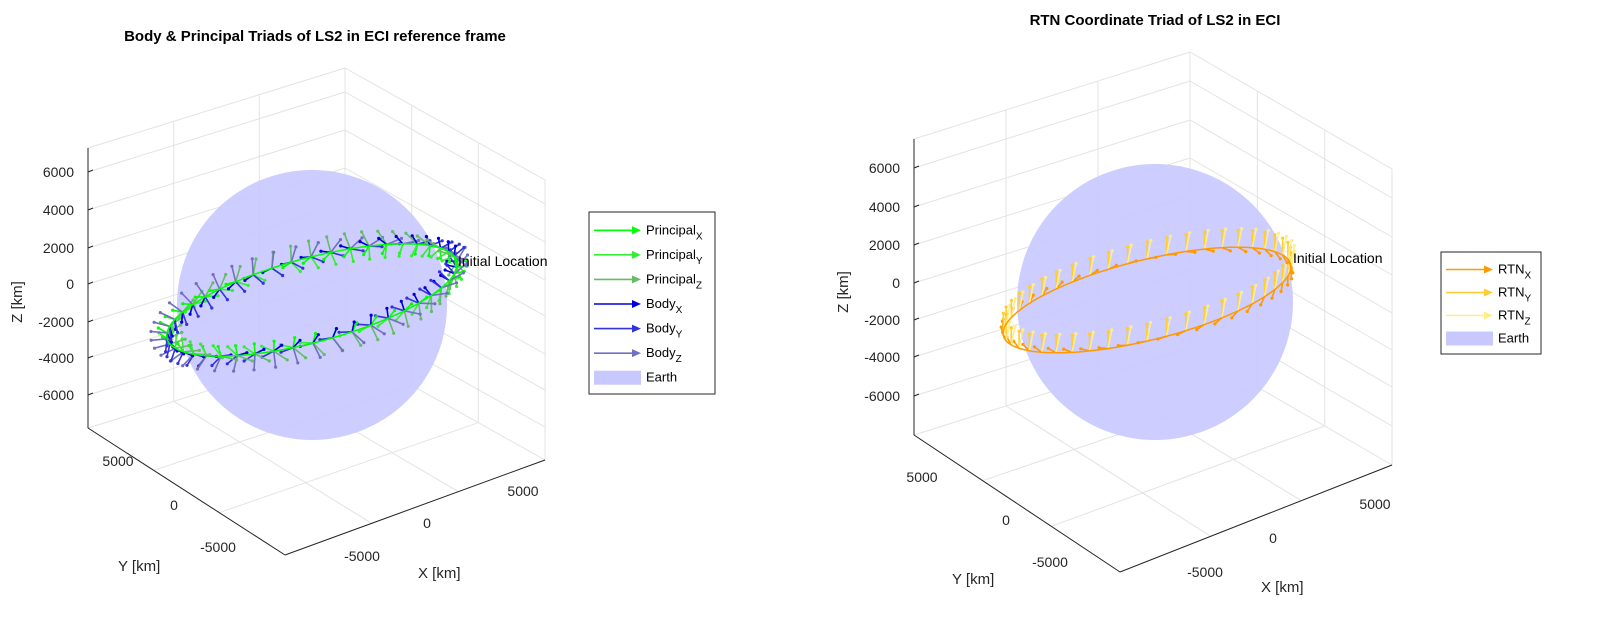  Describe the element at coordinates (843, 292) in the screenshot. I see `z-axis-label: Z [km]` at that location.